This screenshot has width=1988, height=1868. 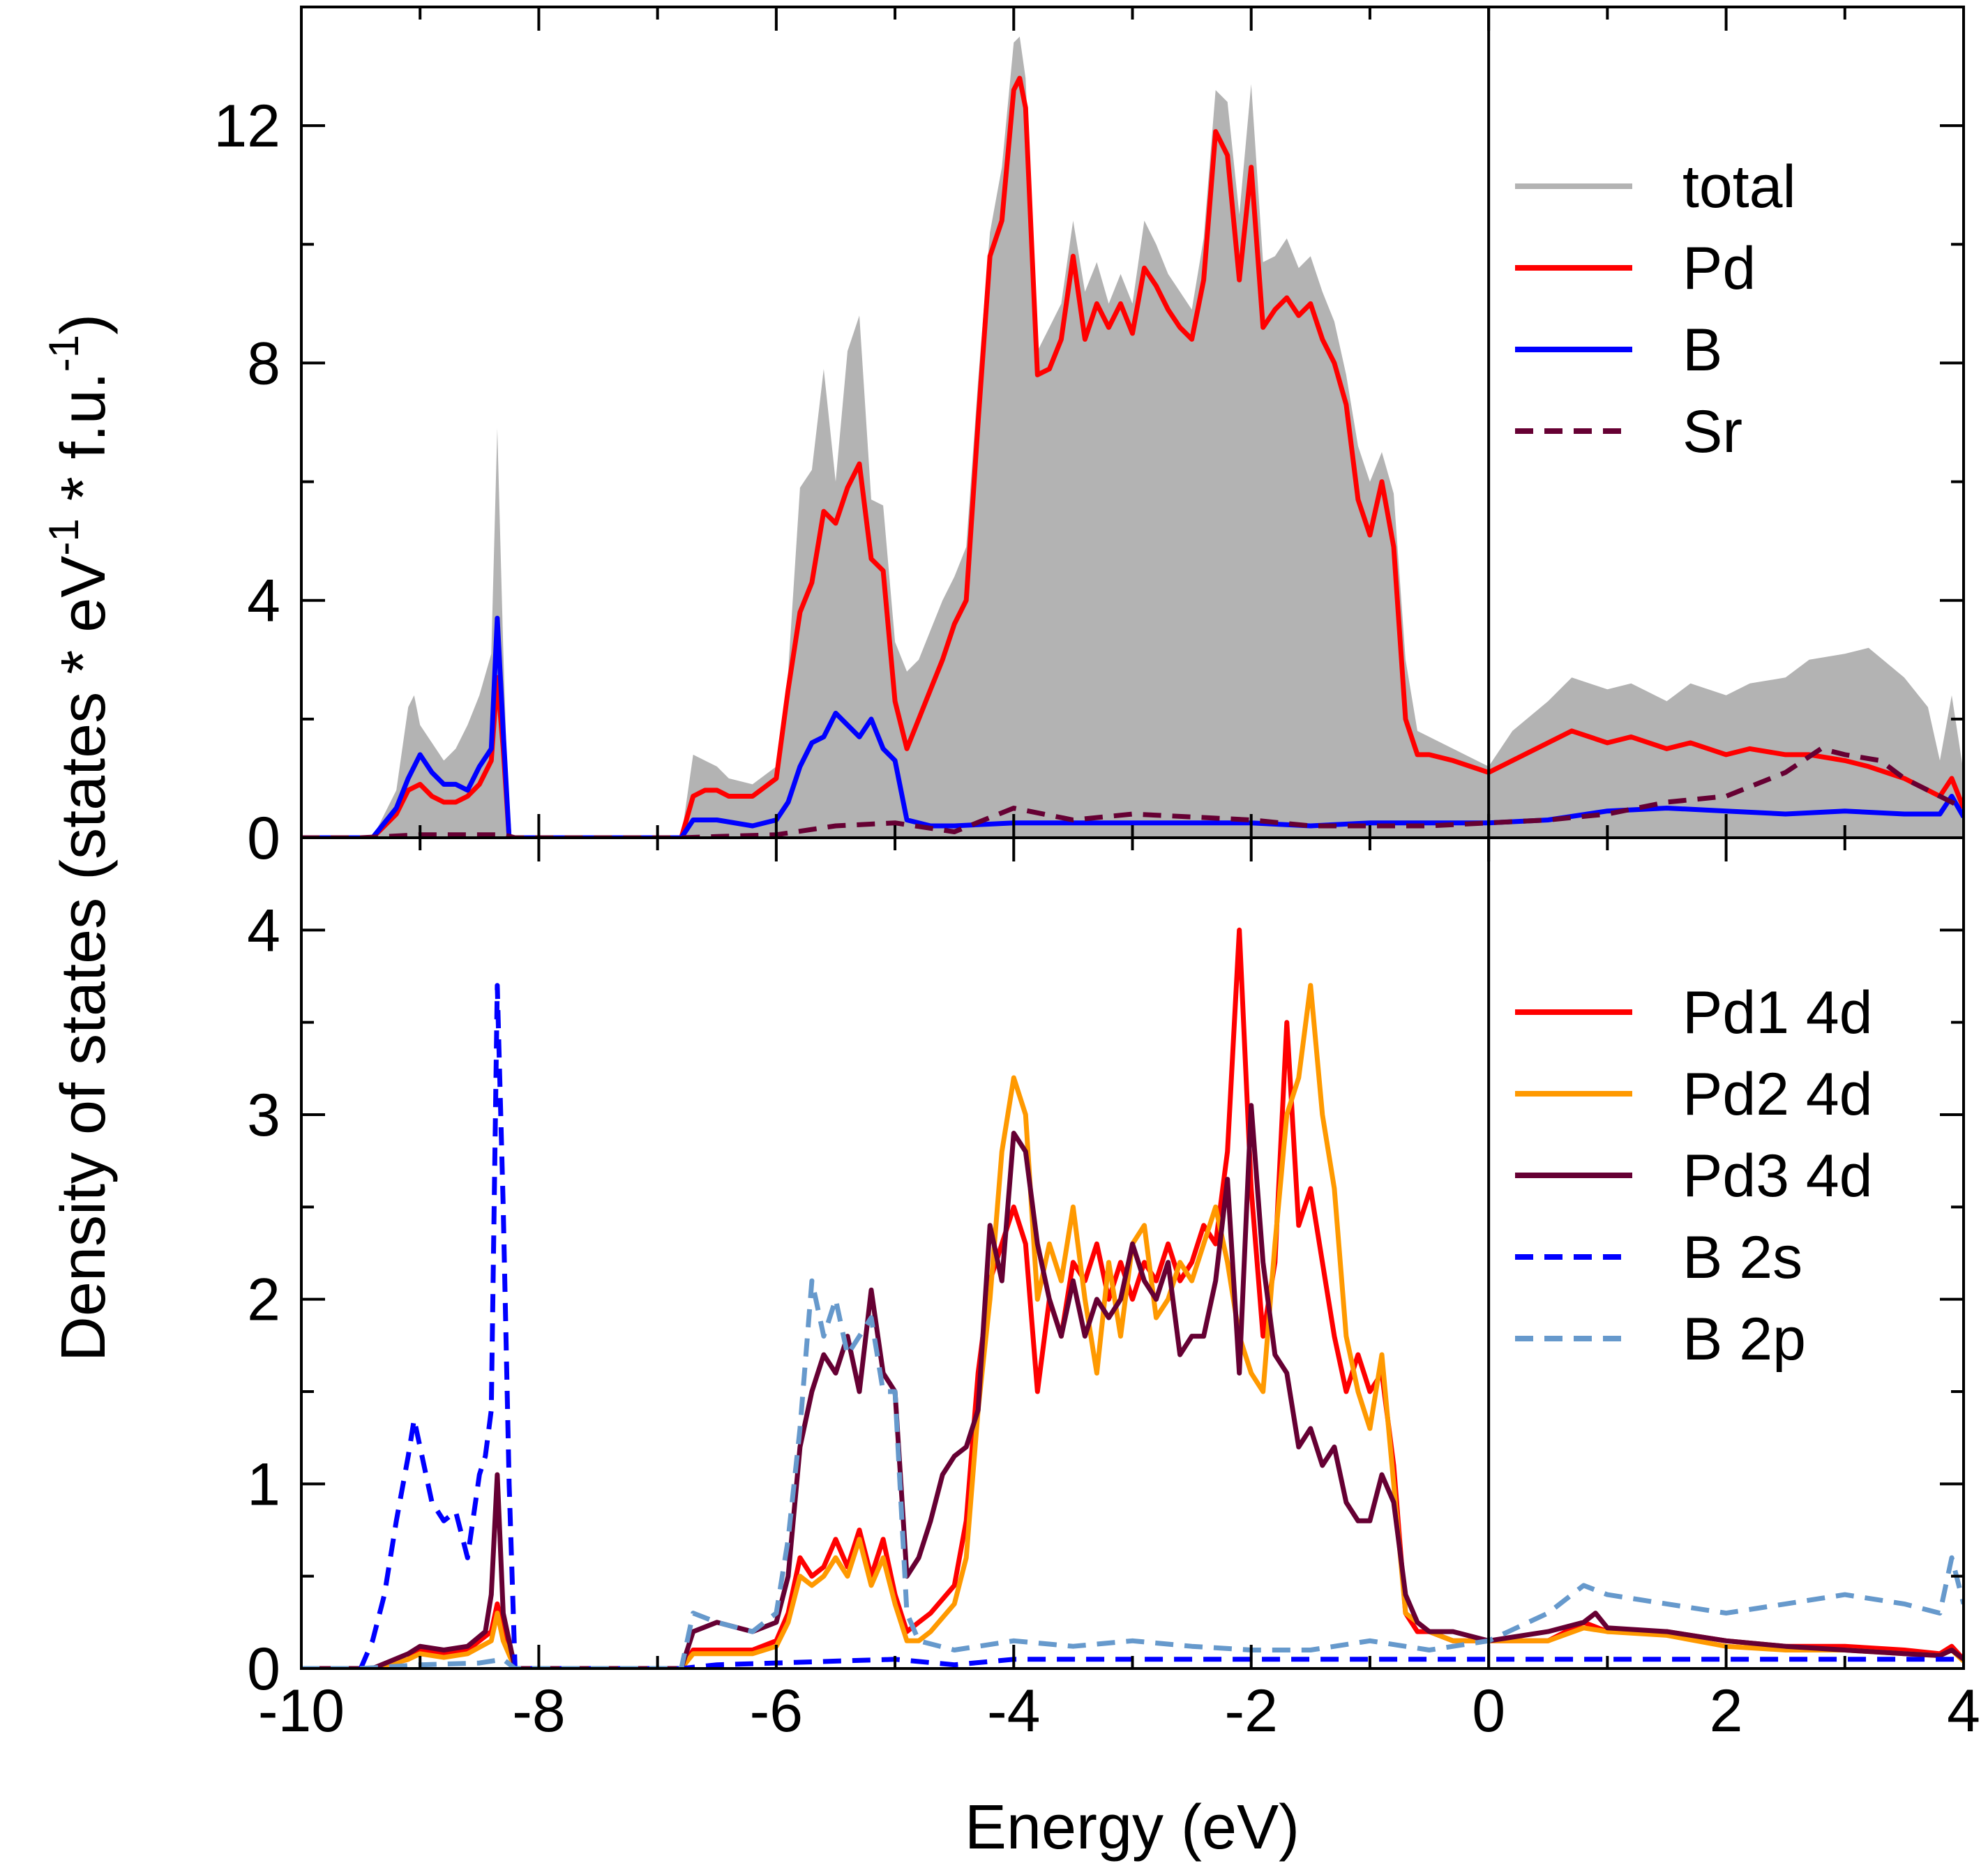 I want to click on bottom-panel-legend: Pd1 4d Pd2 4d Pd3 4d B 2s B 2p, so click(x=1694, y=1176).